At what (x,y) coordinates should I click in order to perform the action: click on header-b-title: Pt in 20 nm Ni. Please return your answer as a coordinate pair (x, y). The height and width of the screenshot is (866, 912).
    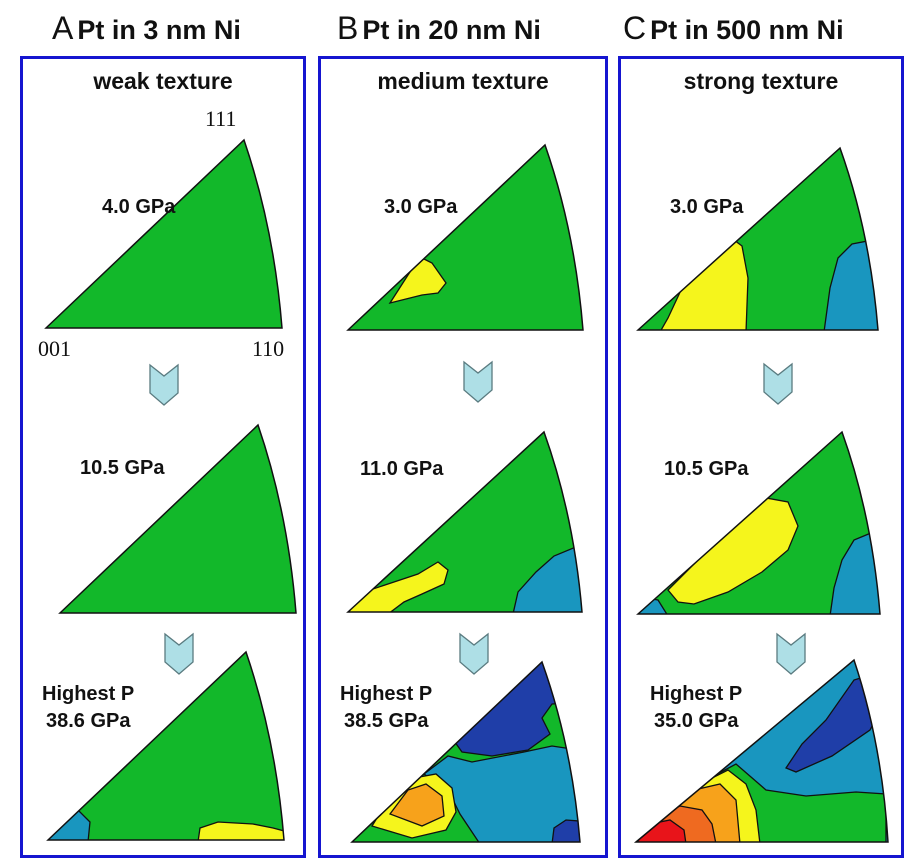
    Looking at the image, I should click on (451, 30).